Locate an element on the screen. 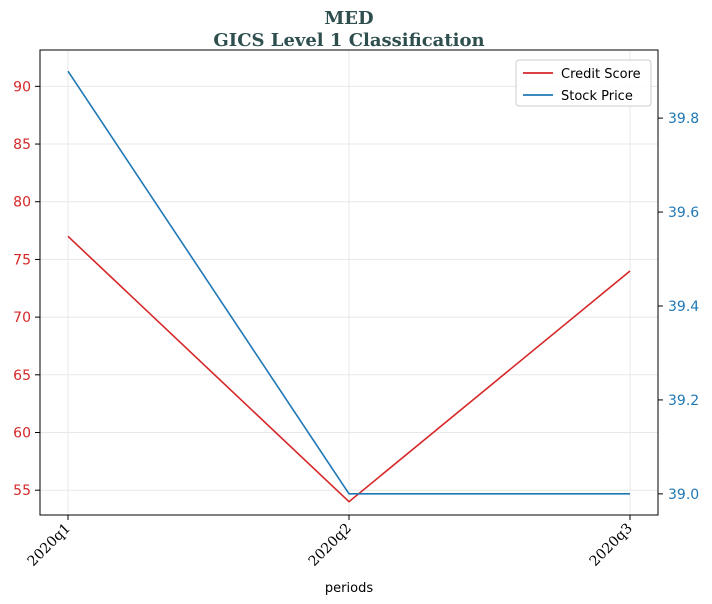 Image resolution: width=712 pixels, height=604 pixels. y-right-tick-label: 39.2 is located at coordinates (683, 401).